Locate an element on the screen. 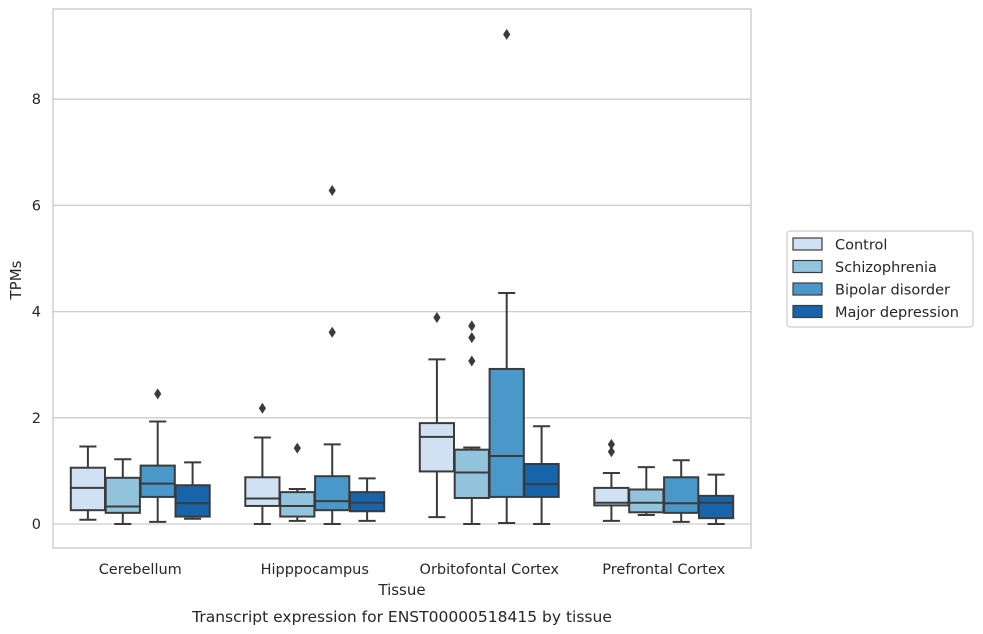 The image size is (983, 634). y-axis-label: TPMs is located at coordinates (16, 280).